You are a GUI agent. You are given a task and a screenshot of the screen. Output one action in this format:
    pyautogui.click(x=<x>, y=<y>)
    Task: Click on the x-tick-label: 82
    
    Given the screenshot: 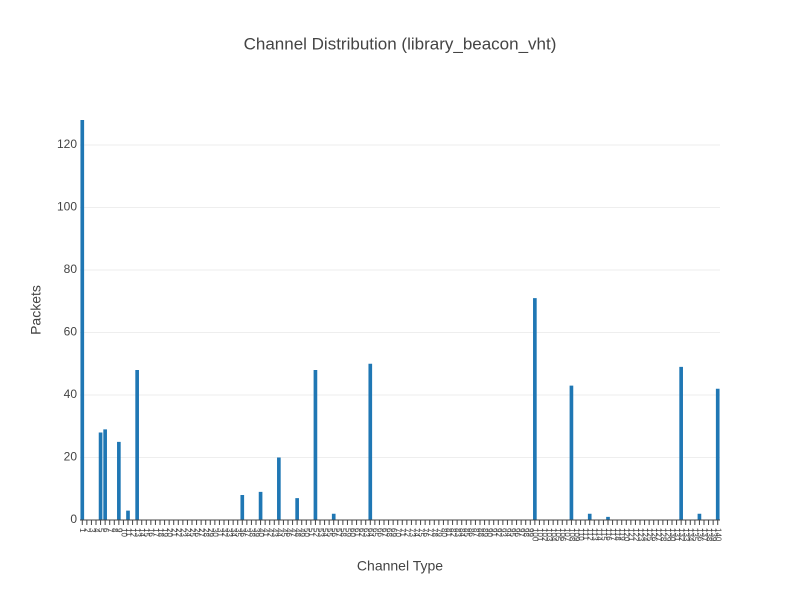 What is the action you would take?
    pyautogui.click(x=452, y=532)
    